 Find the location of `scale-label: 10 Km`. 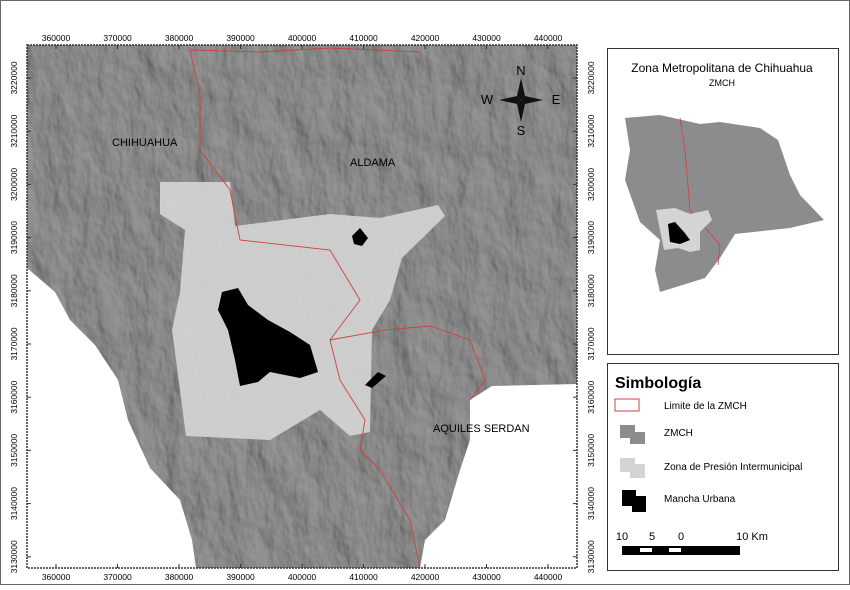

scale-label: 10 Km is located at coordinates (752, 537).